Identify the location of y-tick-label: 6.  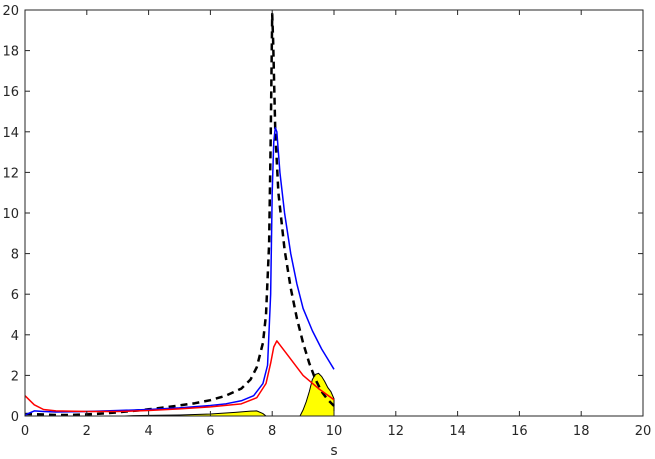
(15, 295).